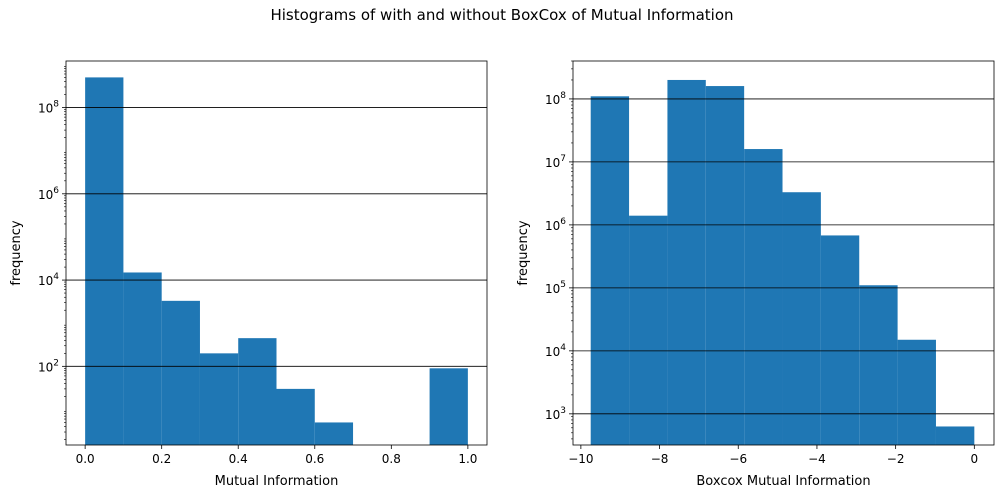 Image resolution: width=1004 pixels, height=498 pixels. What do you see at coordinates (975, 459) in the screenshot?
I see `x-tick-label: 0` at bounding box center [975, 459].